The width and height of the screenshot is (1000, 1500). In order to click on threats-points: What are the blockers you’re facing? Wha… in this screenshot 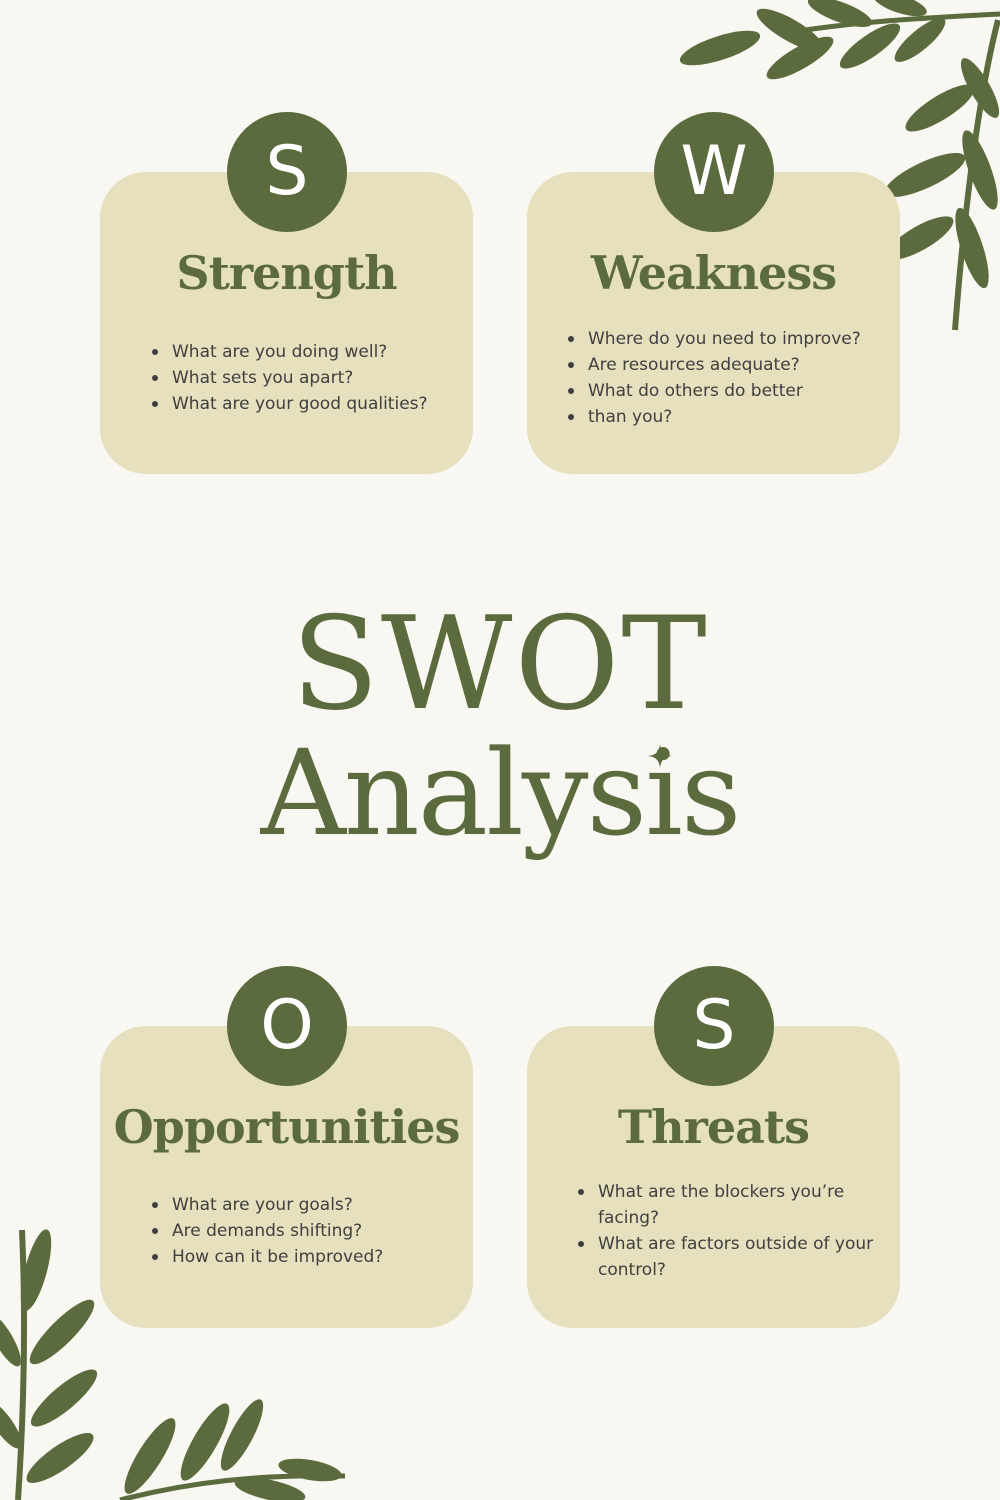, I will do `click(728, 1231)`.